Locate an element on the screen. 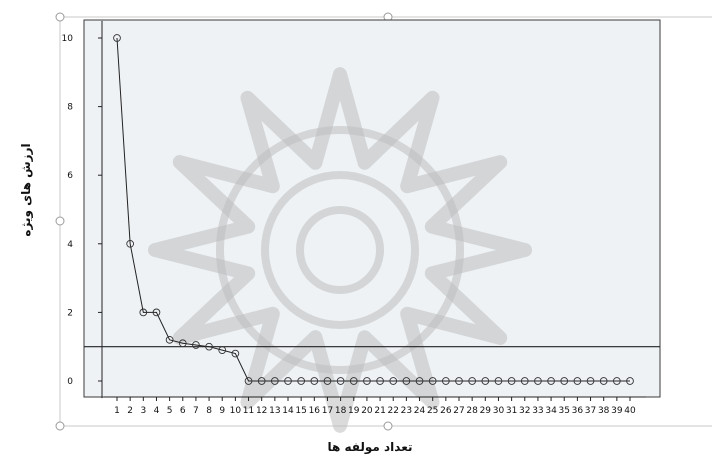 This screenshot has width=712, height=459. x-tick-label: 28 is located at coordinates (472, 411).